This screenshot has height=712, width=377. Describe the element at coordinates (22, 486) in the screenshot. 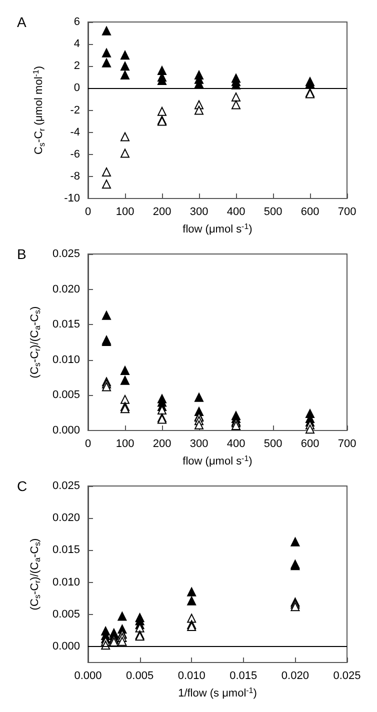

I see `chart-title: C` at that location.